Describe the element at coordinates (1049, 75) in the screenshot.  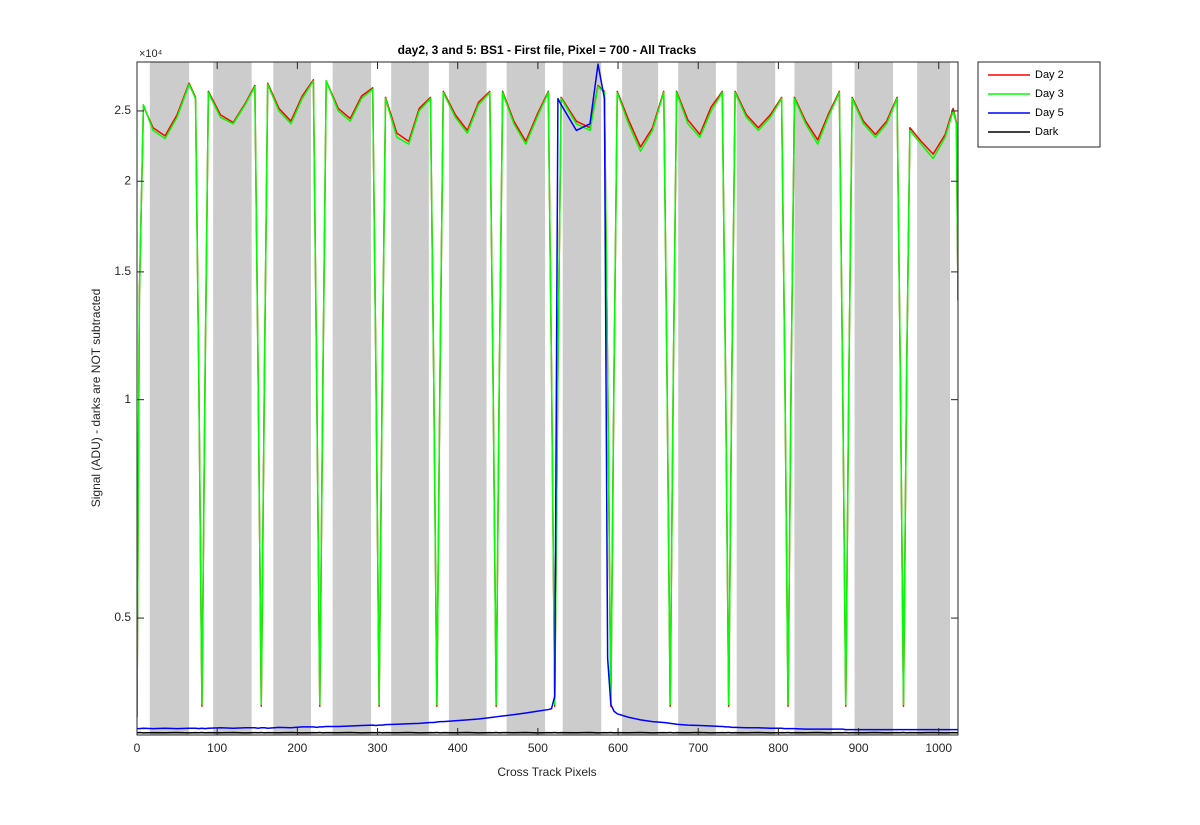
I see `legend-label: Day 2` at that location.